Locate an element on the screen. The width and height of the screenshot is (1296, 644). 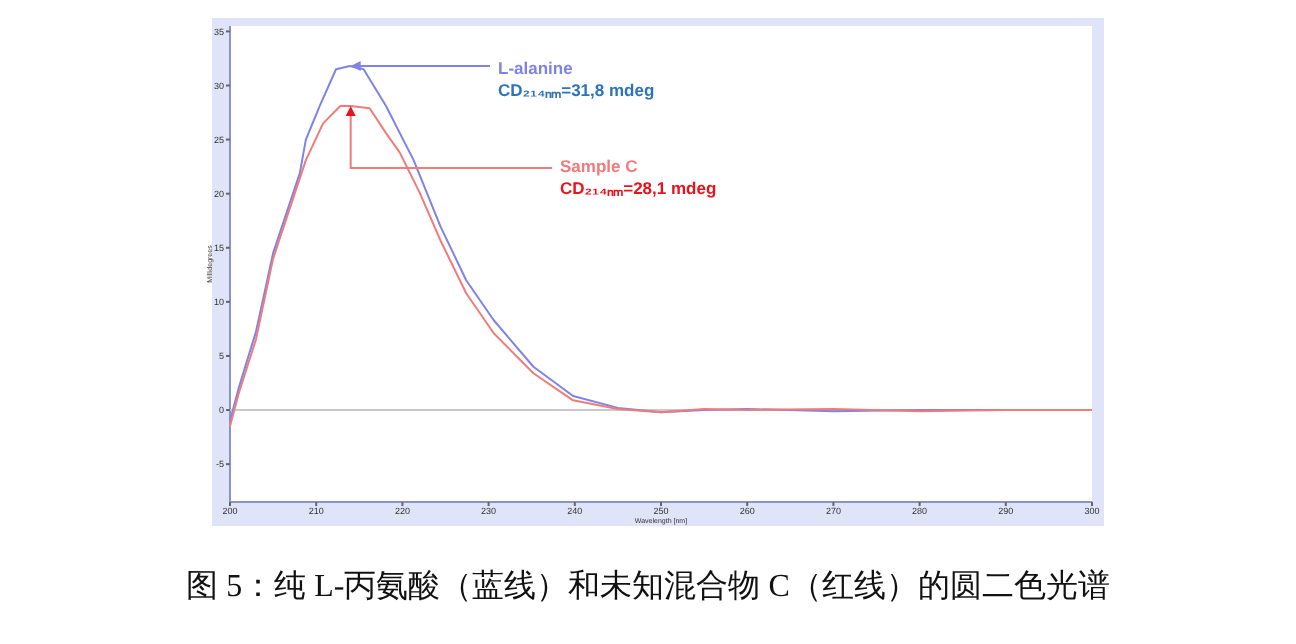
text: Sample C is located at coordinates (599, 166).